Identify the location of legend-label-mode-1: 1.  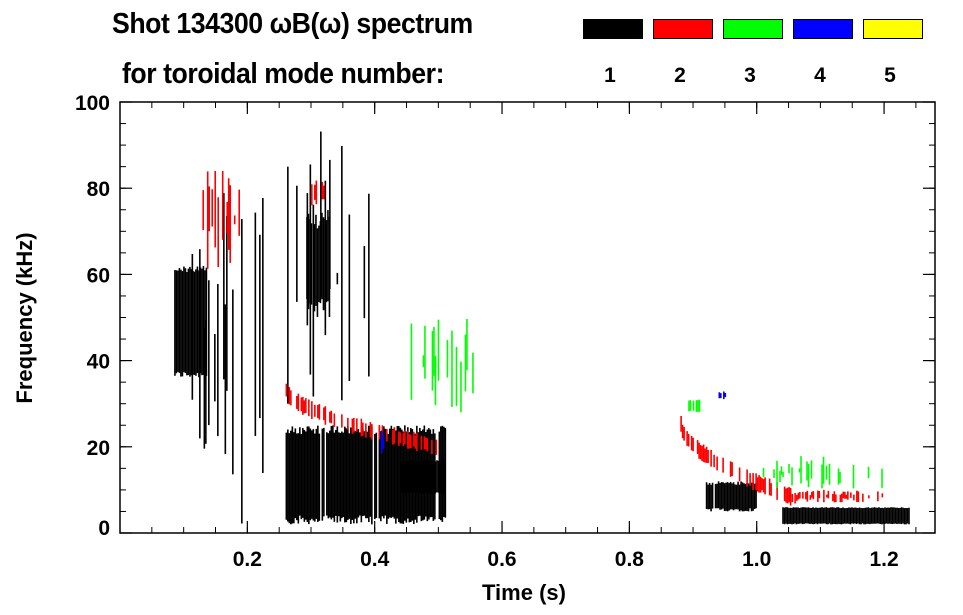
(610, 75).